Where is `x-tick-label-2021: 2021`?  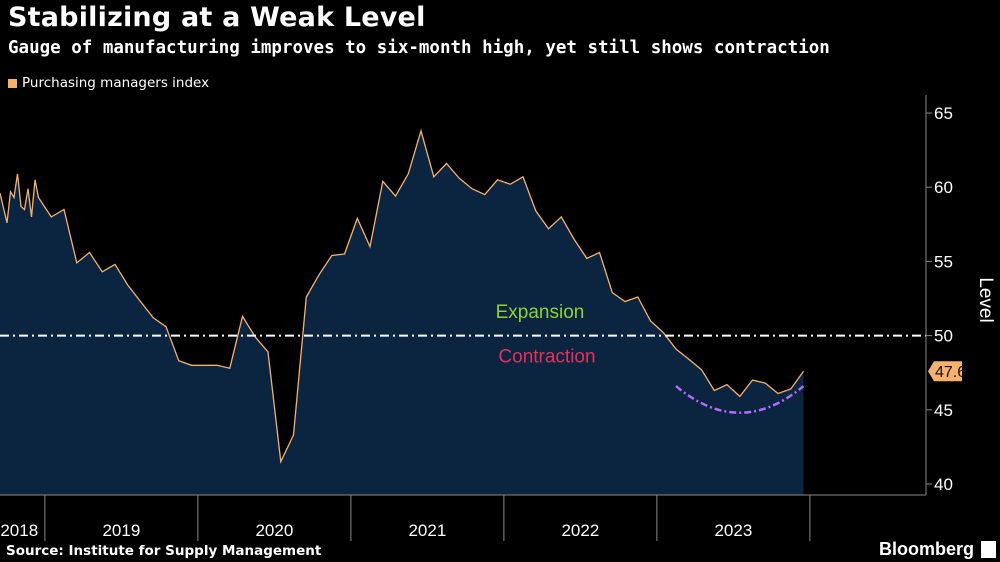
x-tick-label-2021: 2021 is located at coordinates (427, 530).